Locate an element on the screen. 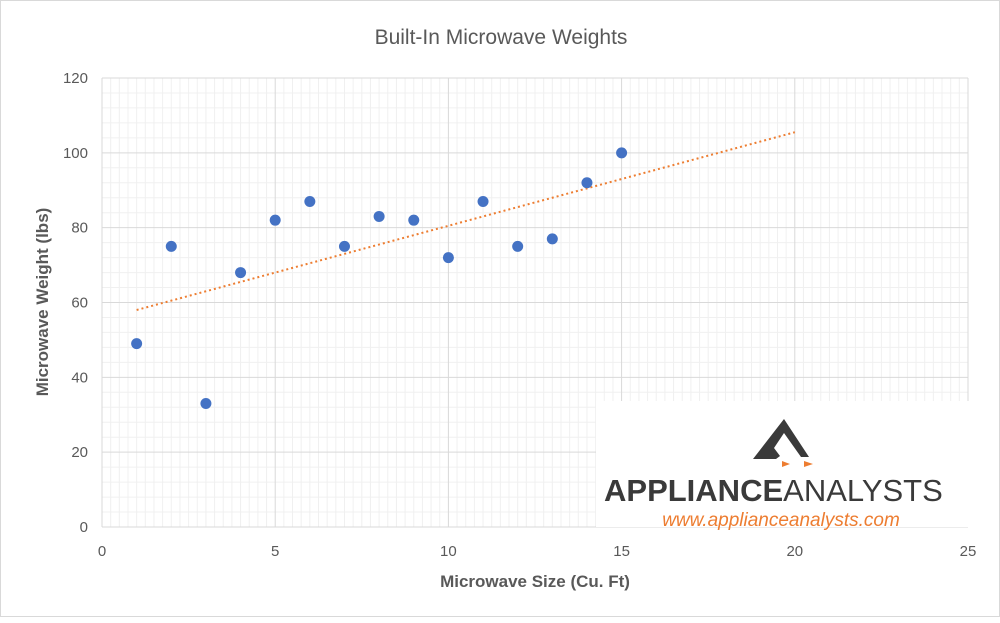 The image size is (1000, 623). logo-accent-icon is located at coordinates (797, 464).